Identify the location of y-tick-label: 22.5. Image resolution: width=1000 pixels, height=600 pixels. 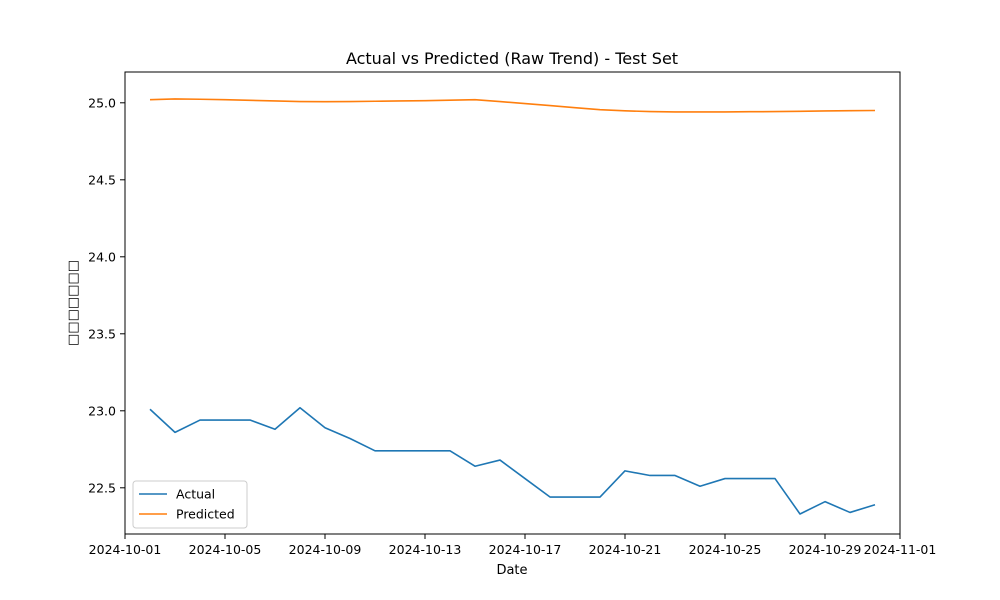
(102, 487).